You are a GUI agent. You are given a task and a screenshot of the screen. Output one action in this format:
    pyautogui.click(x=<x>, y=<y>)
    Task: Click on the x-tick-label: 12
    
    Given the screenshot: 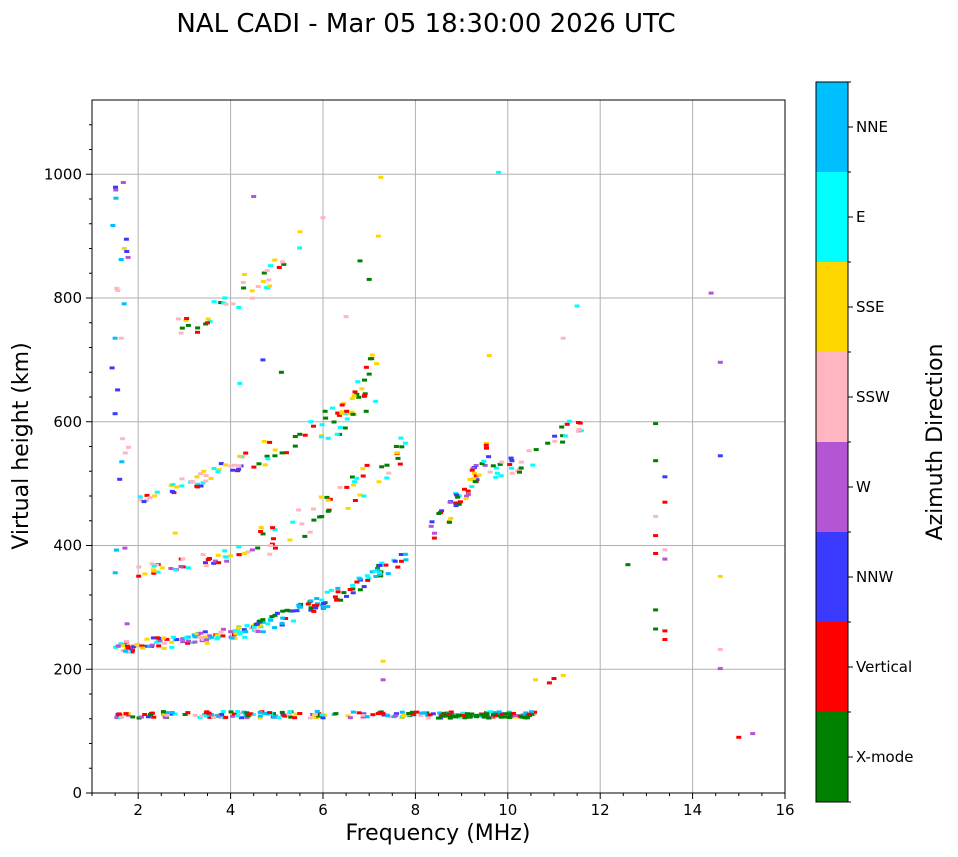 What is the action you would take?
    pyautogui.click(x=600, y=810)
    